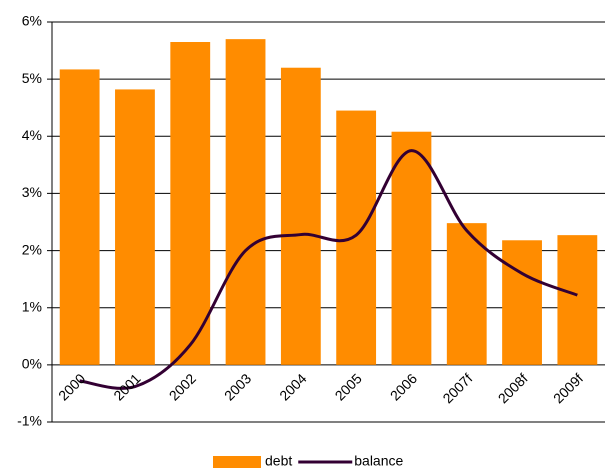 The image size is (607, 472). Describe the element at coordinates (513, 388) in the screenshot. I see `x-tick-label: 2008f` at that location.